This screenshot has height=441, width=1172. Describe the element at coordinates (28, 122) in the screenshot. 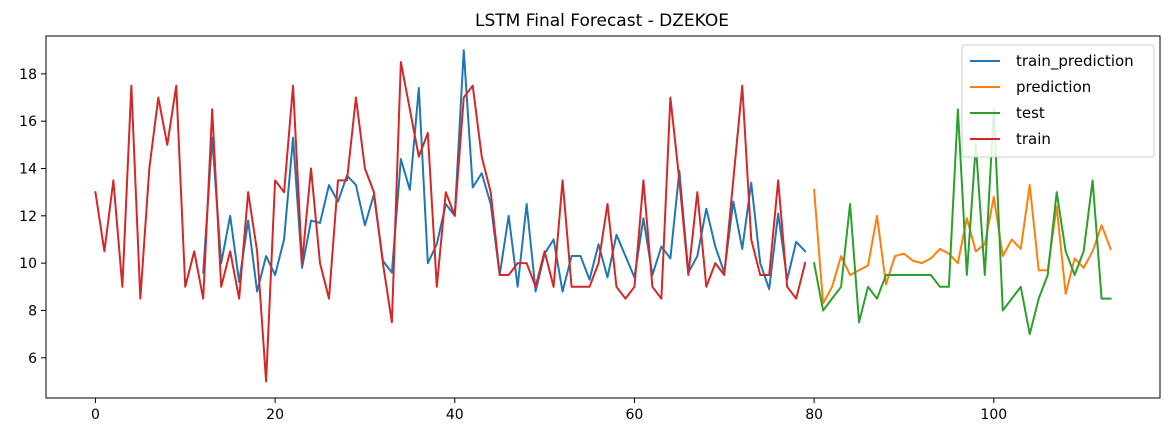

I see `y-tick-label: 16` at that location.